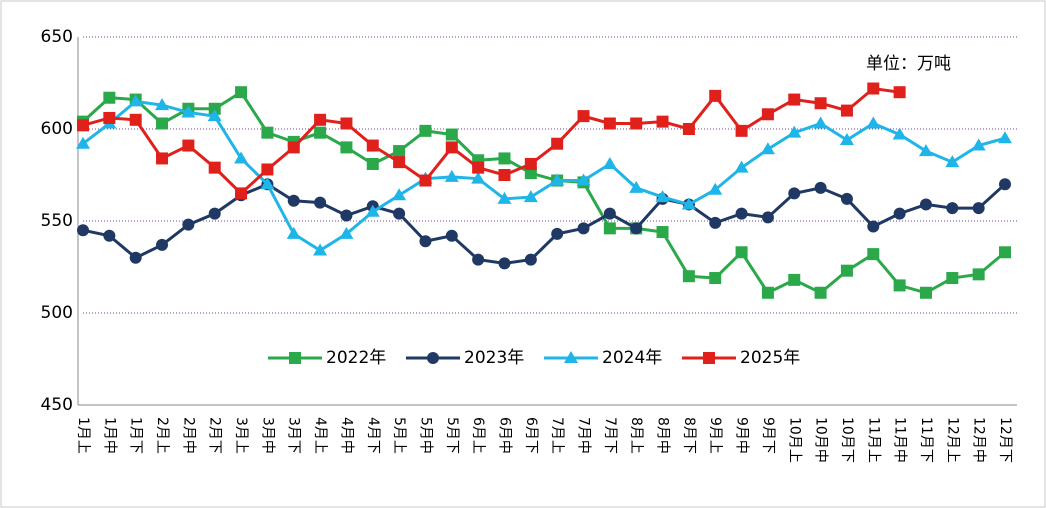 The height and width of the screenshot is (508, 1046). I want to click on x-tick-label: 1月上, so click(83, 435).